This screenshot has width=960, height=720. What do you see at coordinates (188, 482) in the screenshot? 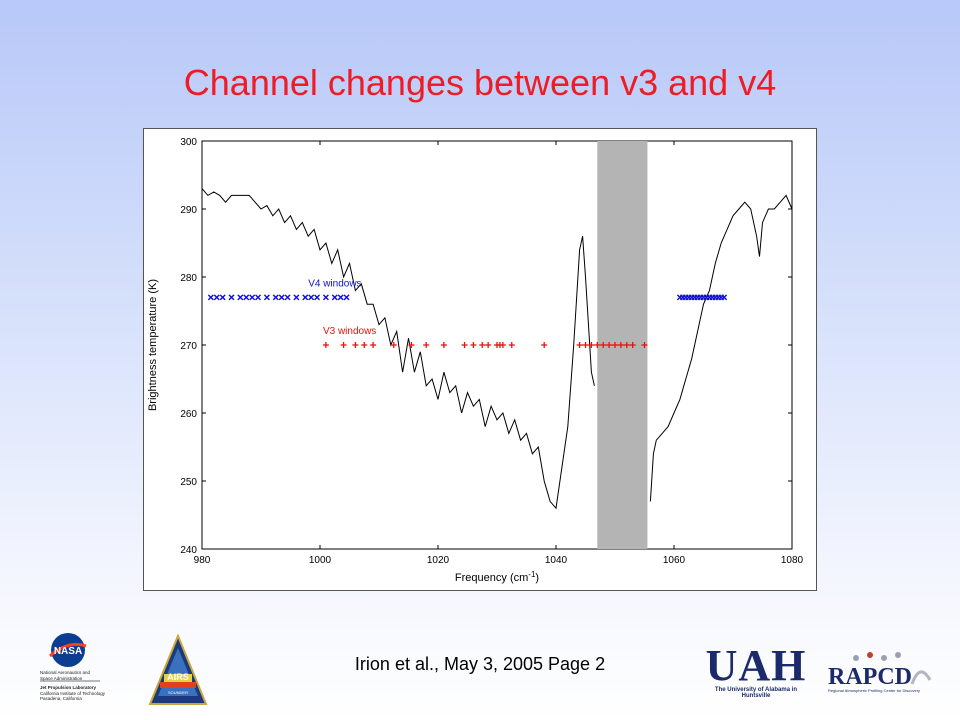
I see `y-tick-label: 250` at bounding box center [188, 482].